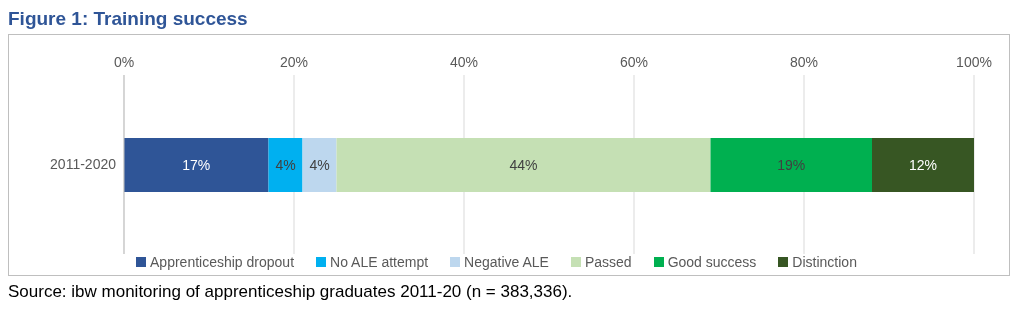  Describe the element at coordinates (379, 262) in the screenshot. I see `legend-label: No ALE attempt` at that location.